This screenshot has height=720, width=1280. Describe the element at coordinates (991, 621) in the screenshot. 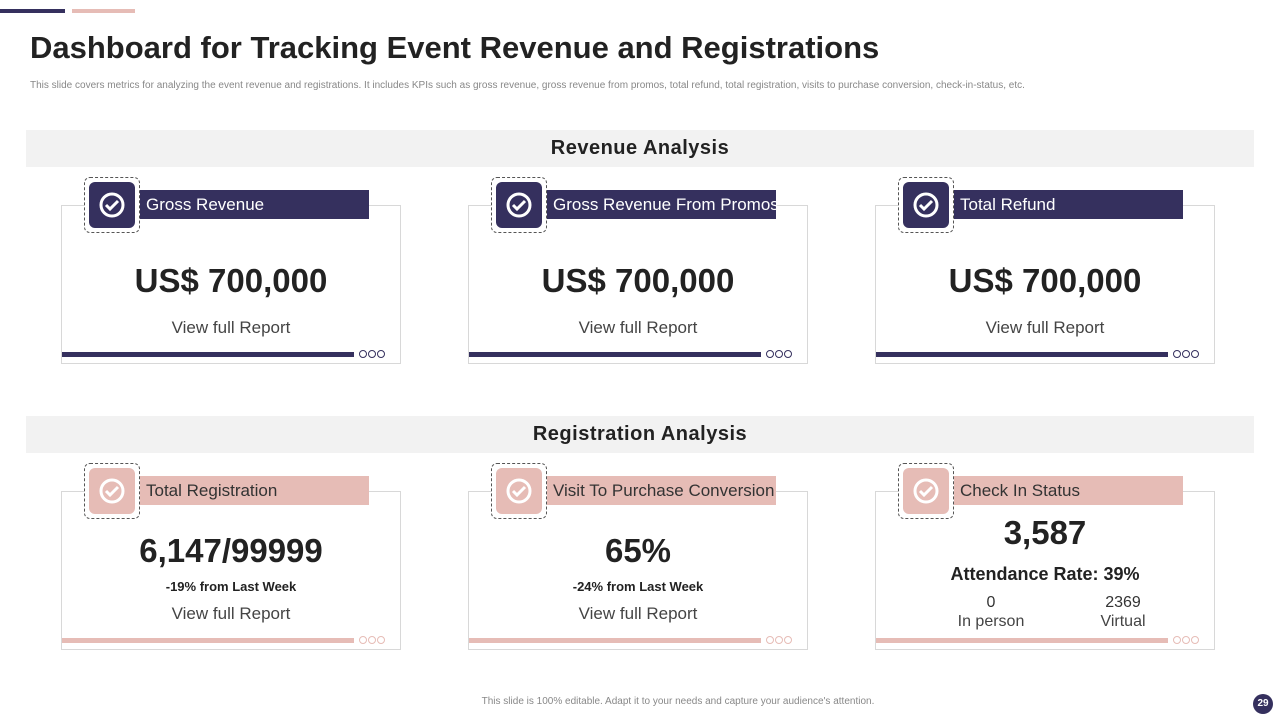

I see `stat-label: In person` at that location.